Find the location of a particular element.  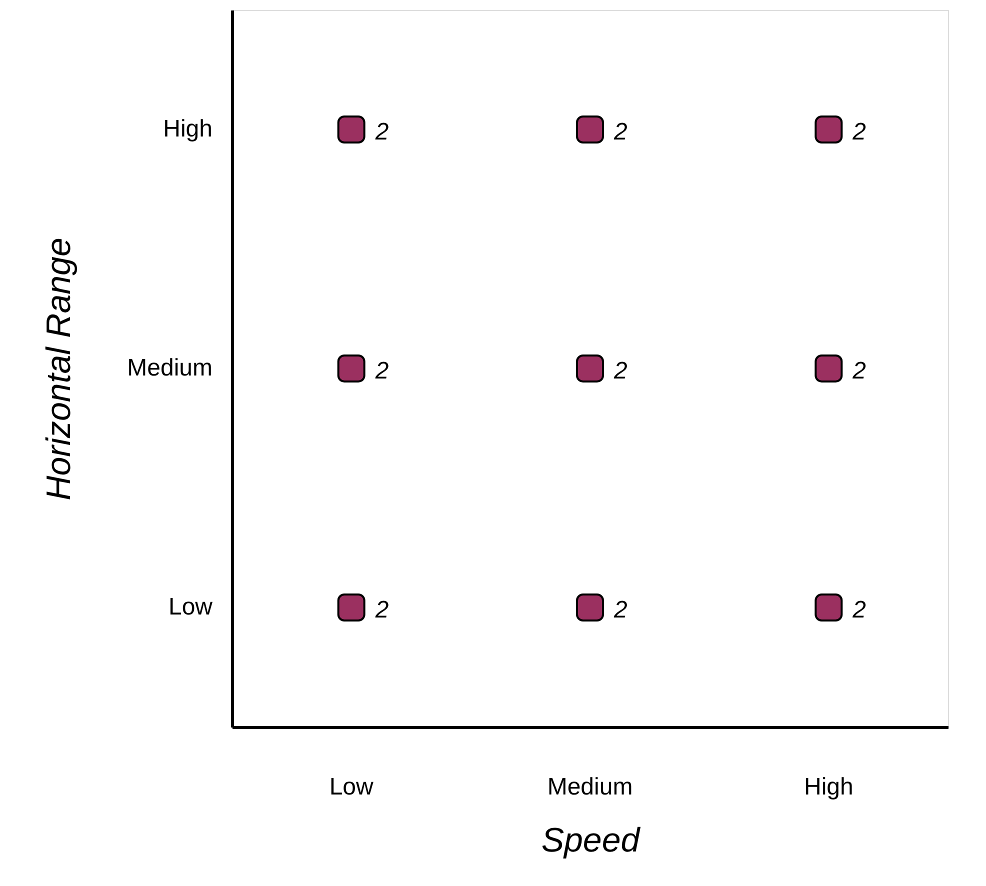

x-axis-title: Speed is located at coordinates (591, 841).